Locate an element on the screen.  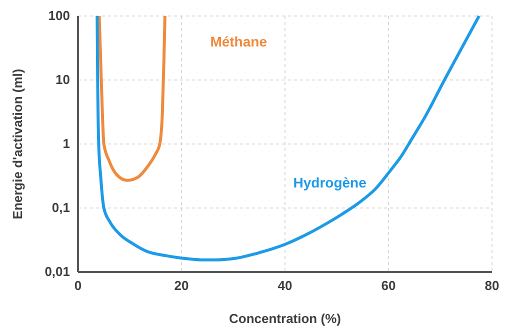
x-tick-label: 20 is located at coordinates (181, 286).